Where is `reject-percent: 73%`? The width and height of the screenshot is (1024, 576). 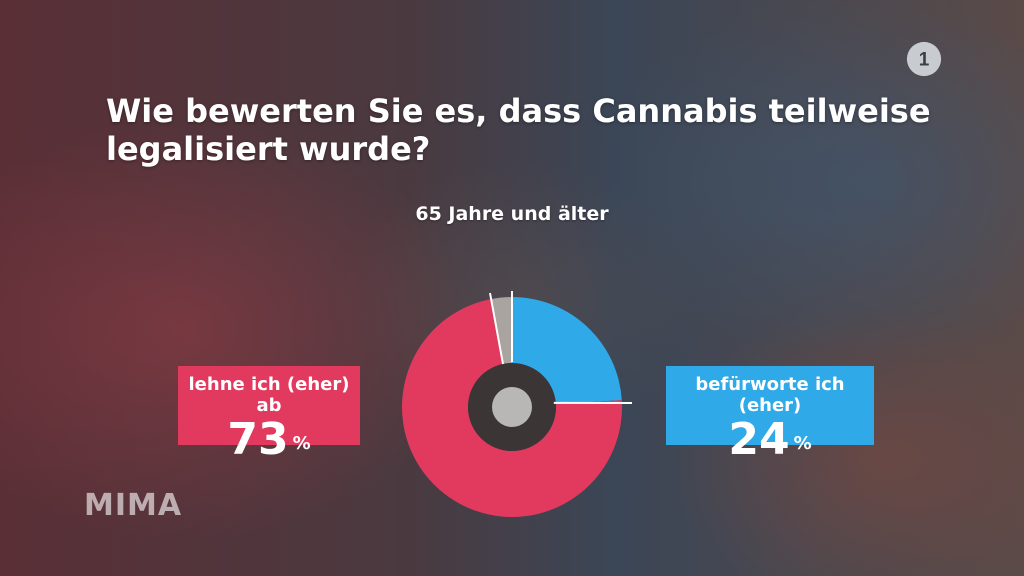
reject-percent: 73% is located at coordinates (269, 439).